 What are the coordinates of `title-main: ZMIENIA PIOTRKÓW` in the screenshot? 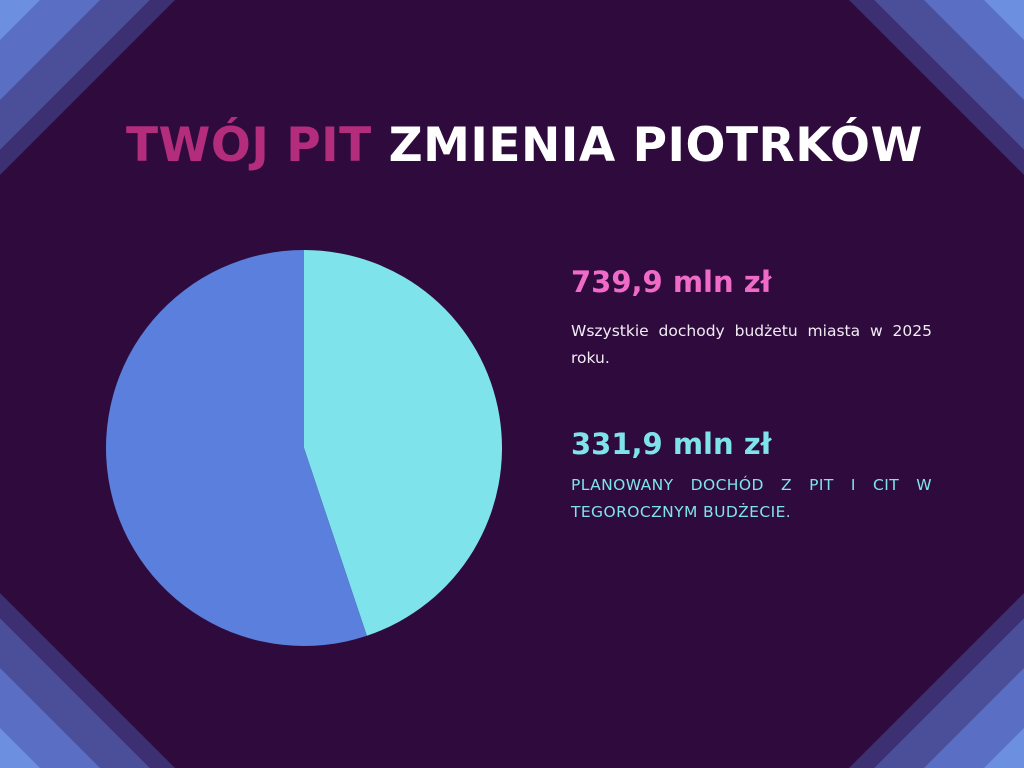 It's located at (655, 145).